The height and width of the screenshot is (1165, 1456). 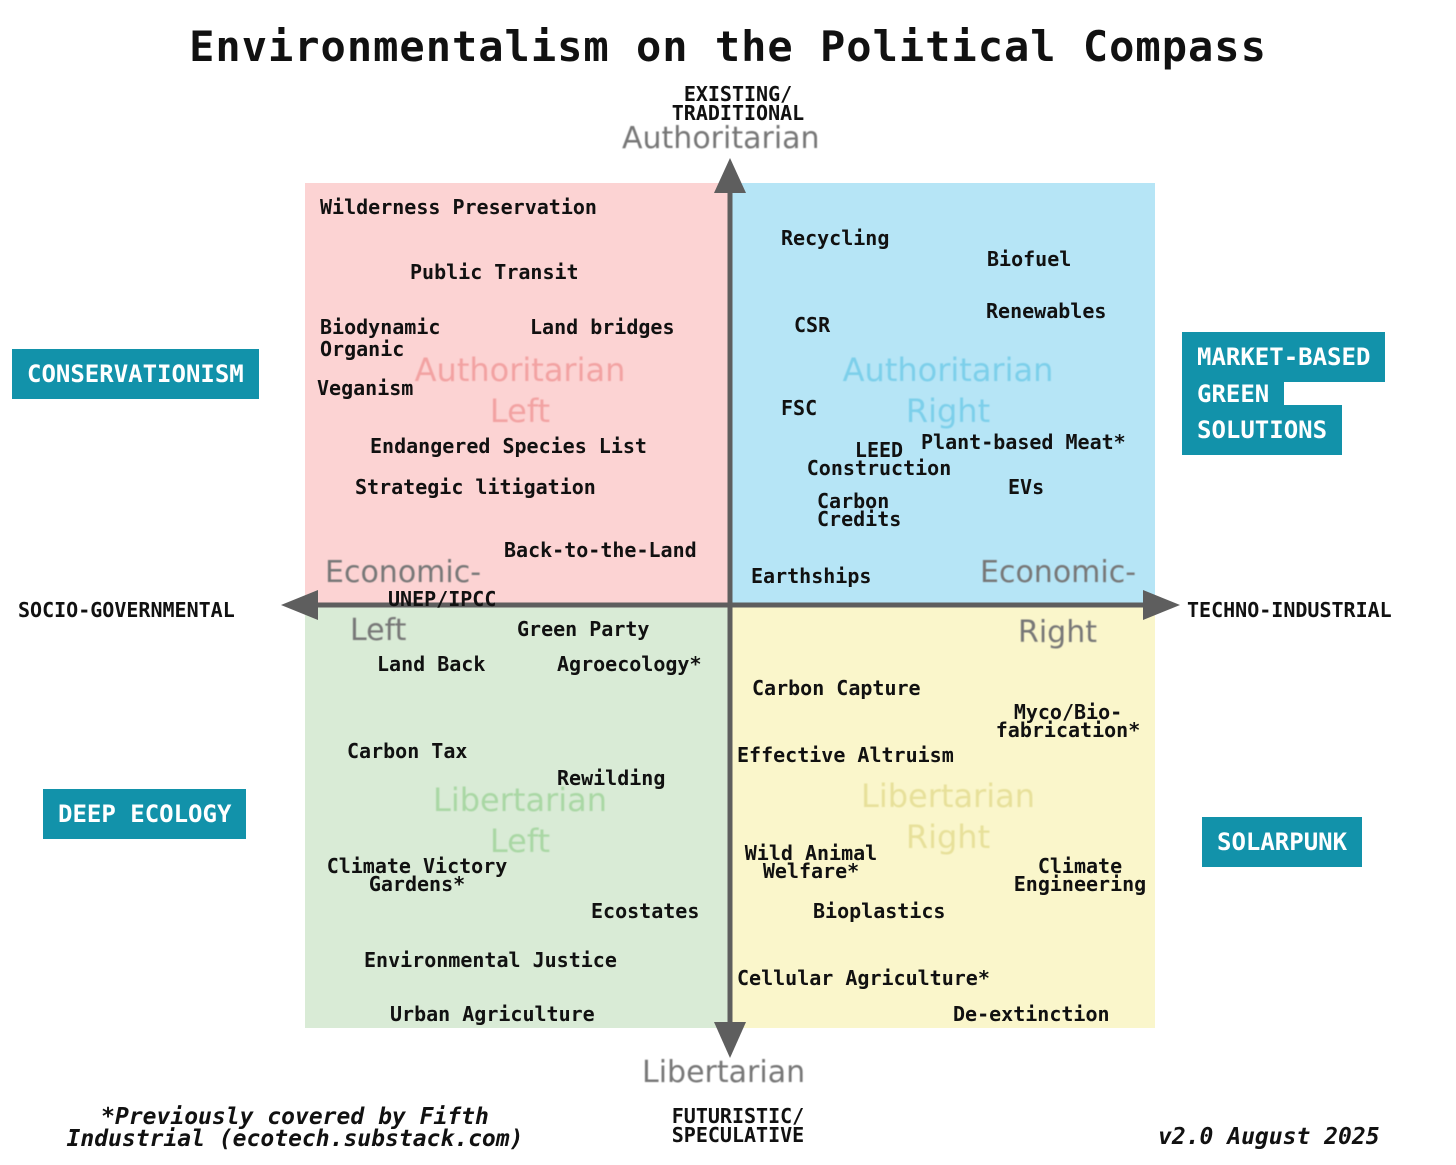 What do you see at coordinates (378, 630) in the screenshot?
I see `econ-left-word-2: Left` at bounding box center [378, 630].